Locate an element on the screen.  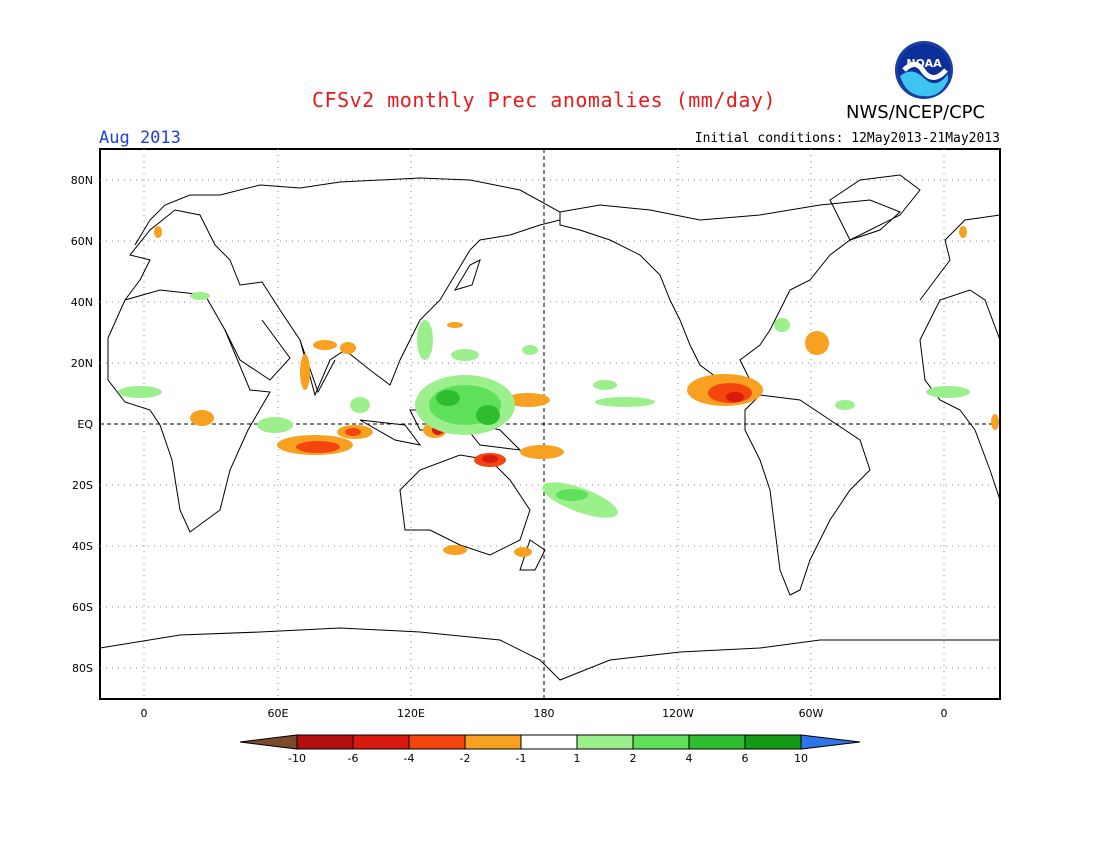
lat-label: EQ is located at coordinates (85, 424).